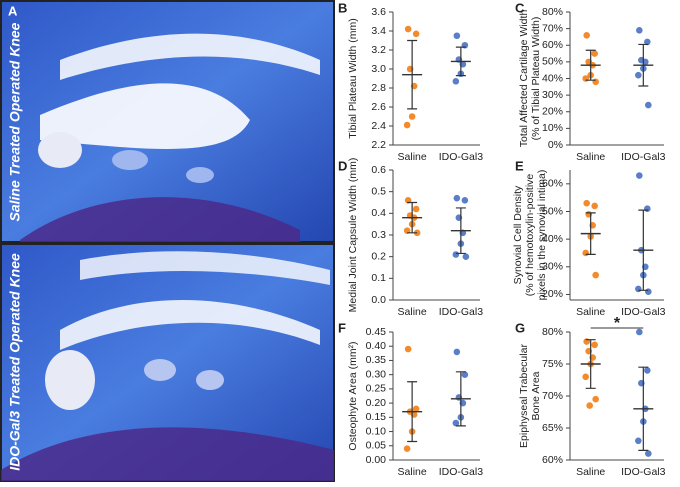 This screenshot has height=487, width=680. Describe the element at coordinates (378, 107) in the screenshot. I see `y-tick-label: 2.6` at that location.